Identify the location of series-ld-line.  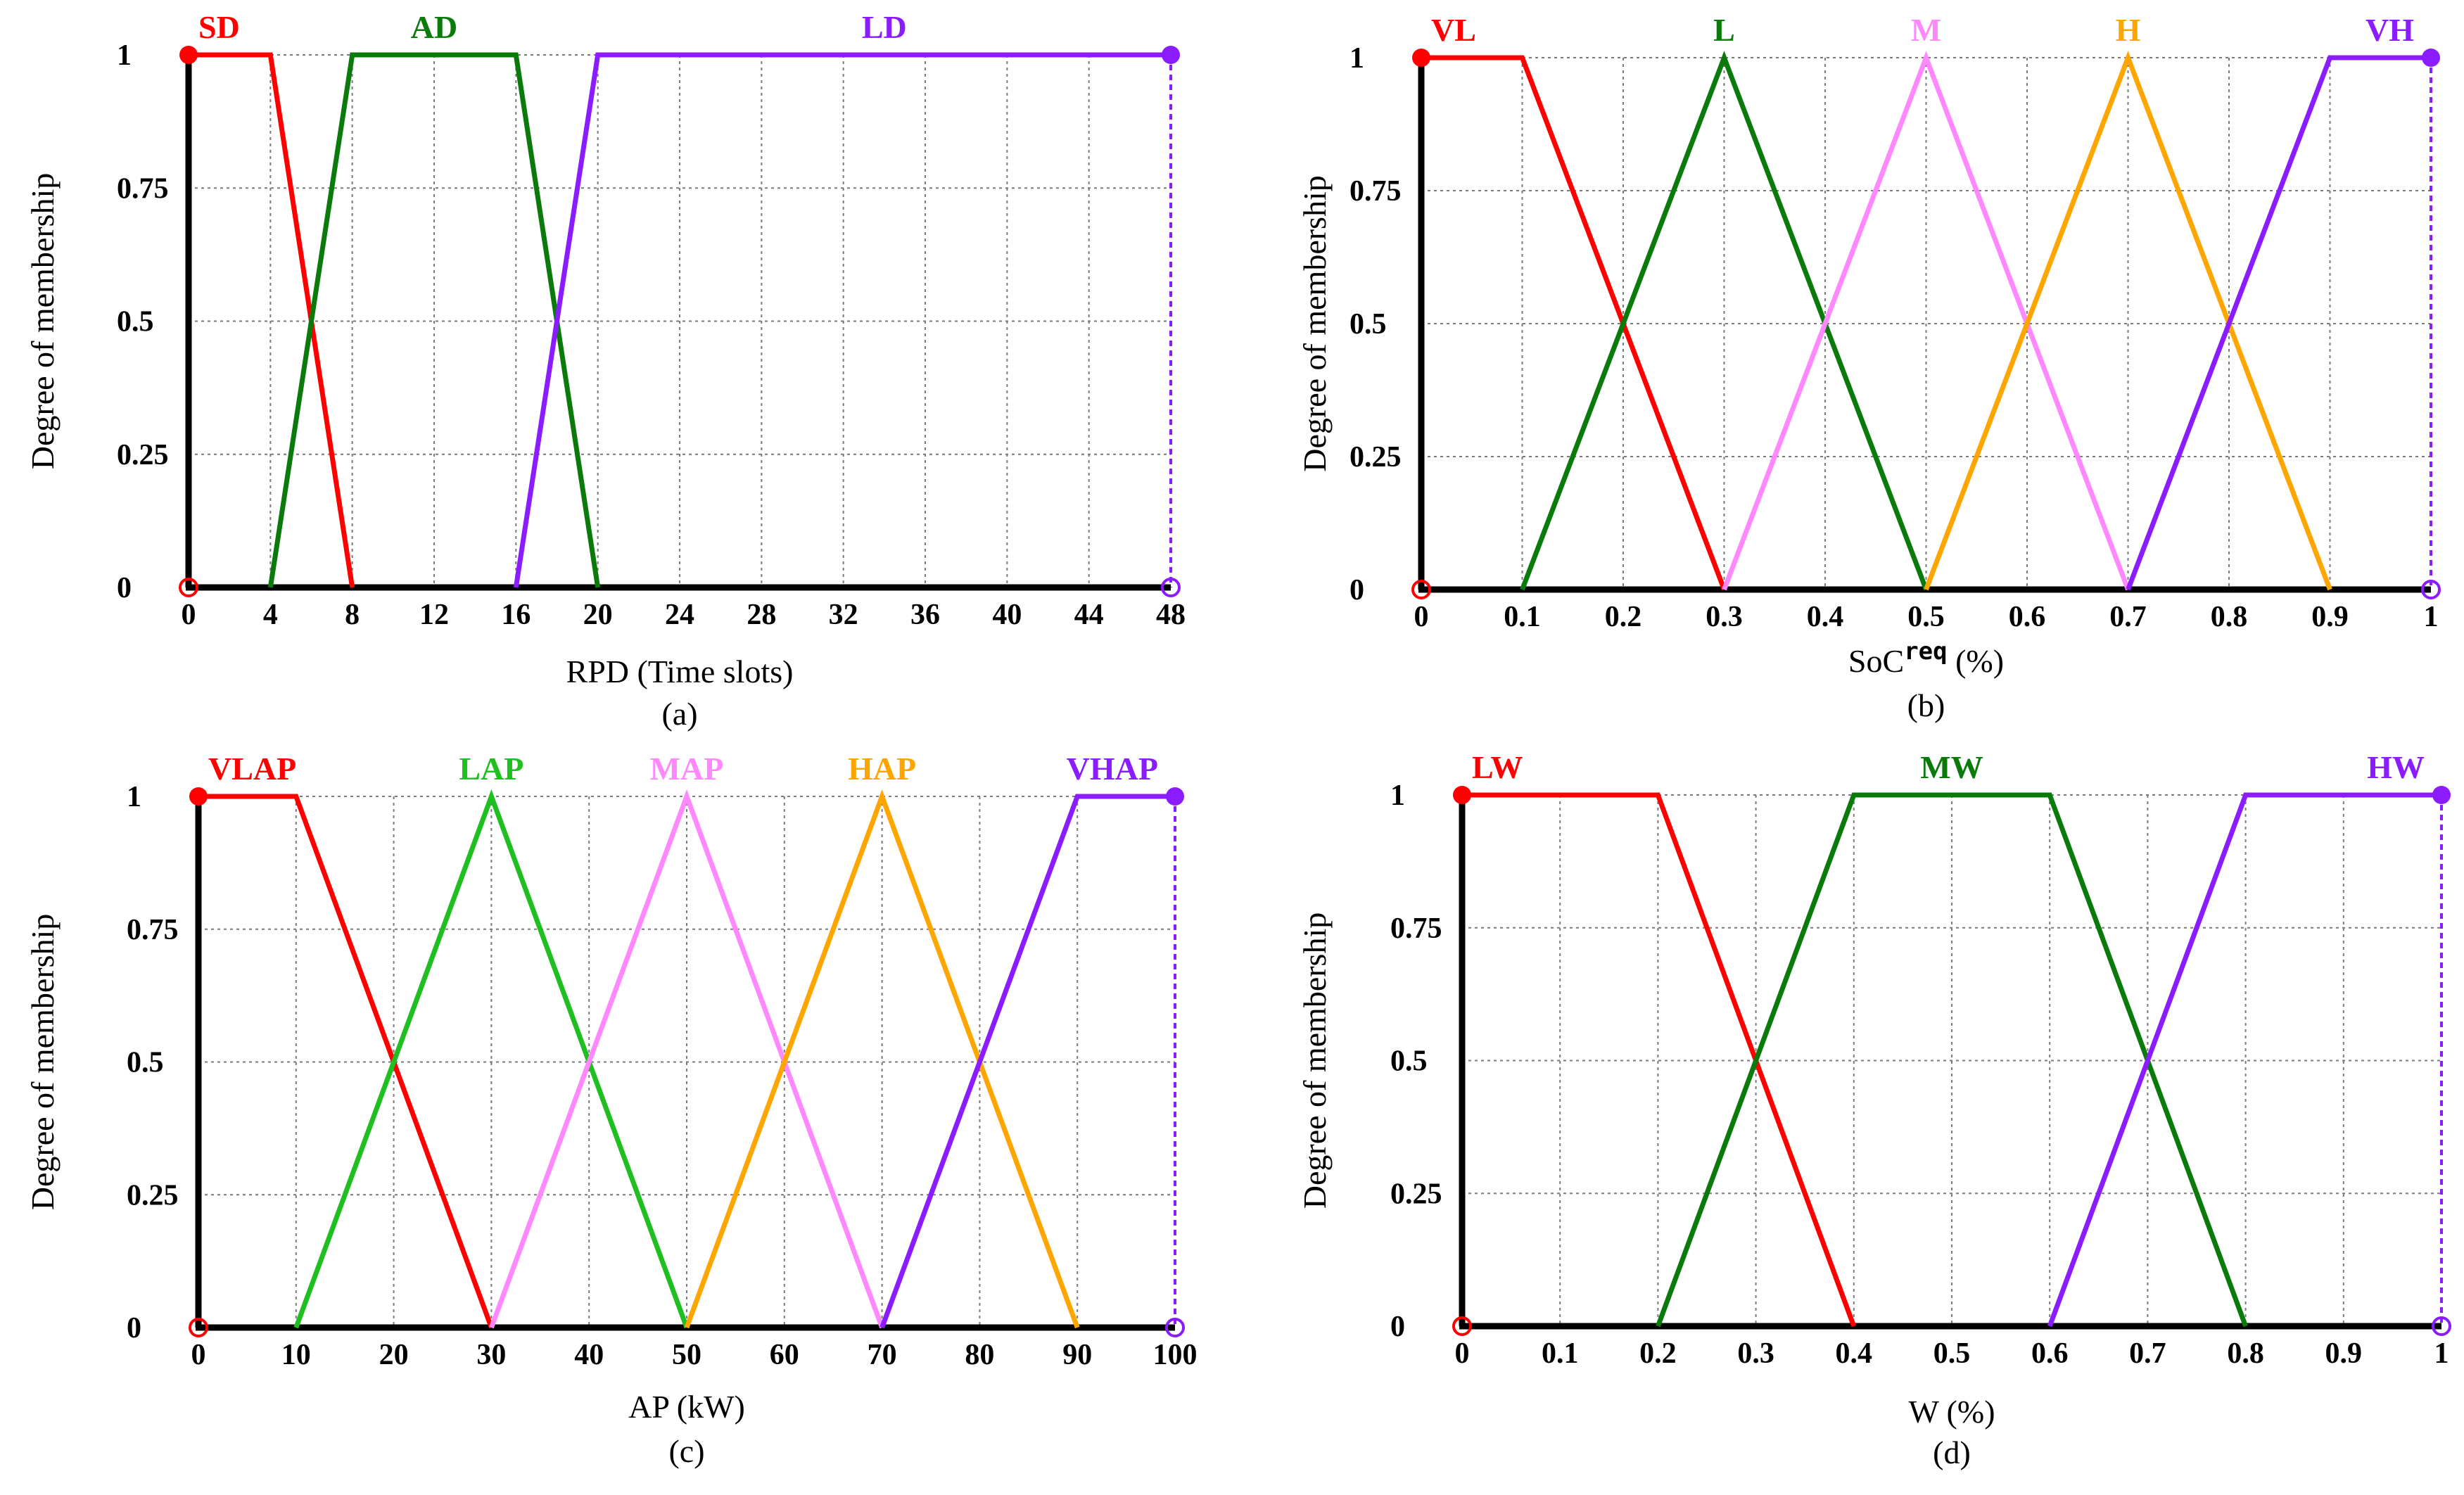
(842, 320).